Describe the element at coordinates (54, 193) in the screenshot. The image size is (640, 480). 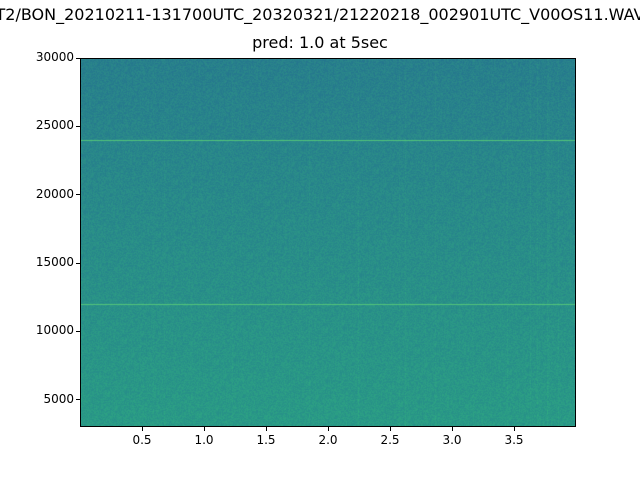
I see `y-tick-label: 20000` at that location.